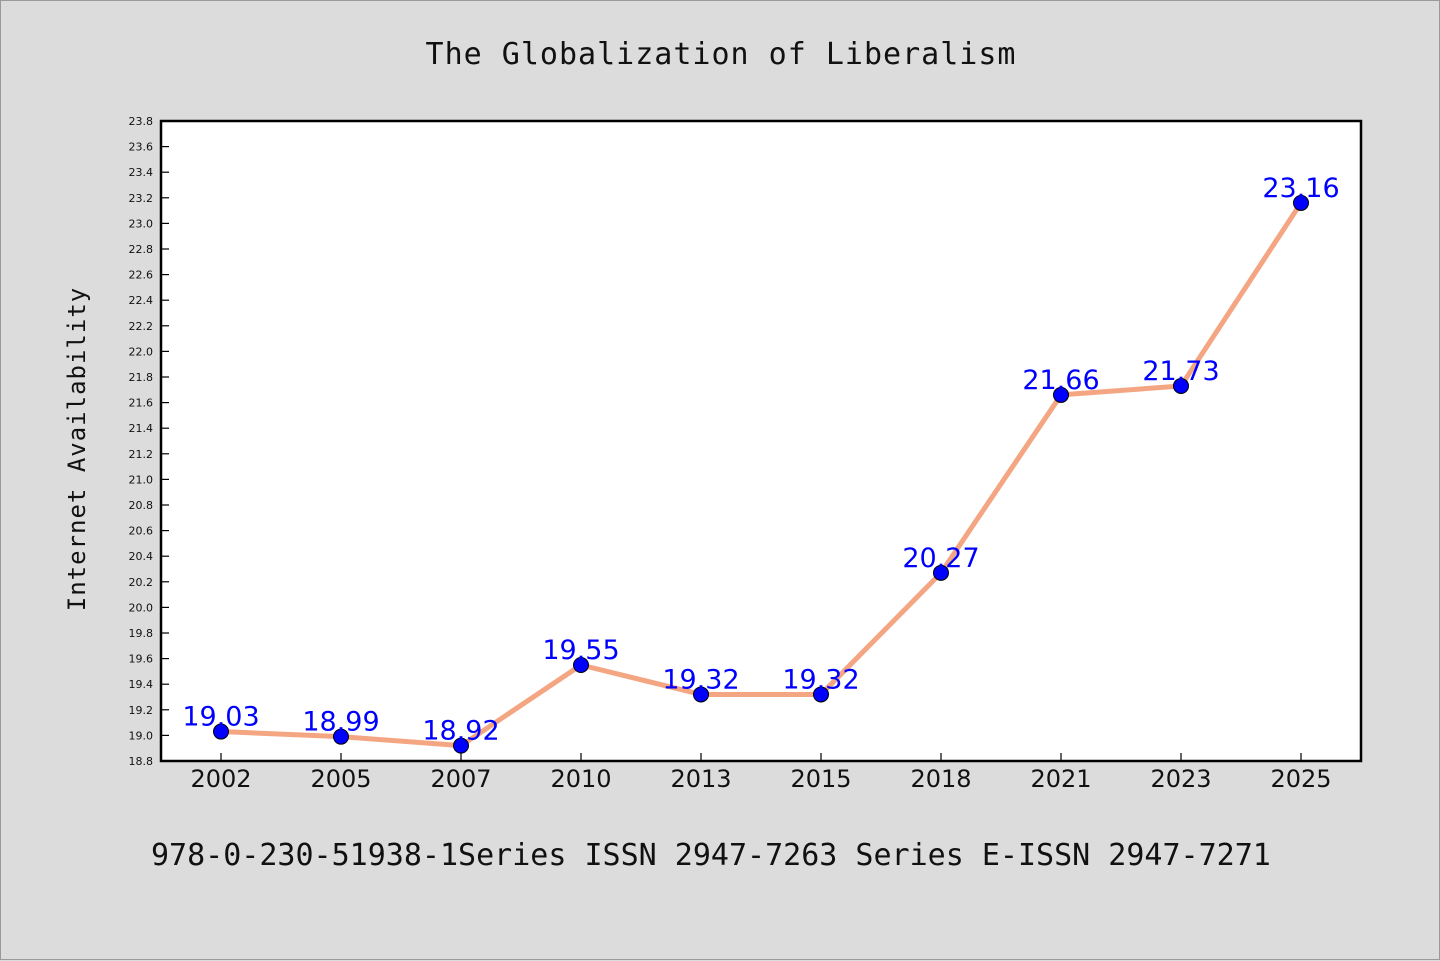  I want to click on data-label: 20.27, so click(940, 558).